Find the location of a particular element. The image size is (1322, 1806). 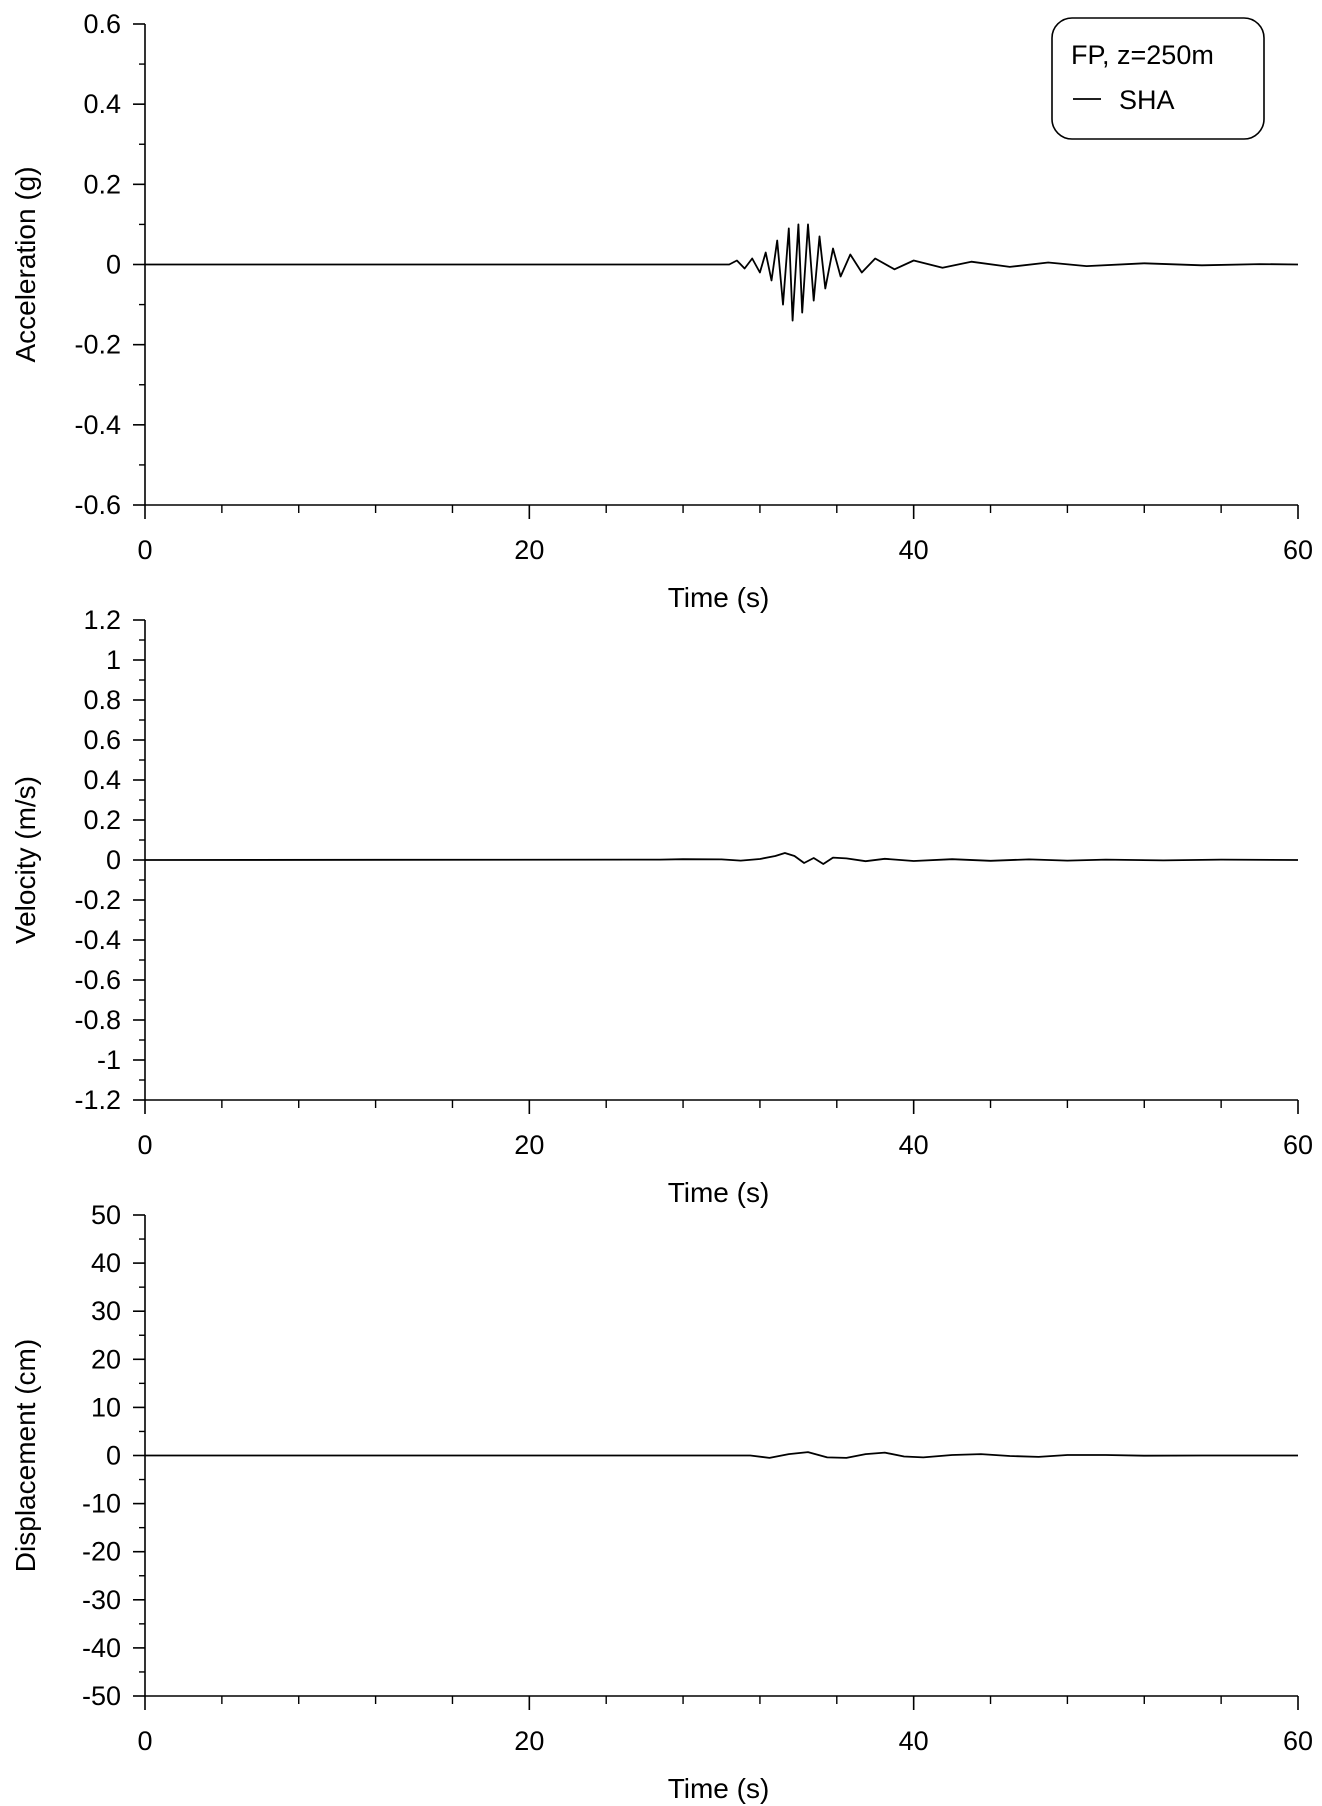

legend-title: FP, z=250m is located at coordinates (1142, 55).